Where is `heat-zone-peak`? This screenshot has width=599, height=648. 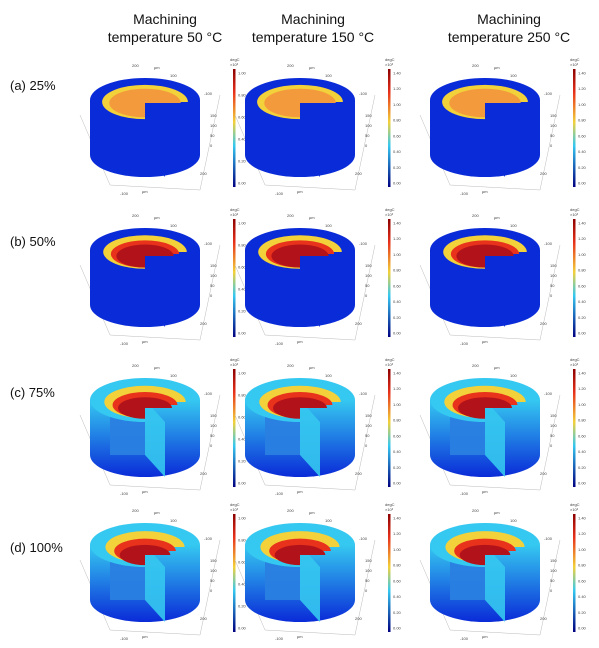
heat-zone-peak is located at coordinates (145, 555).